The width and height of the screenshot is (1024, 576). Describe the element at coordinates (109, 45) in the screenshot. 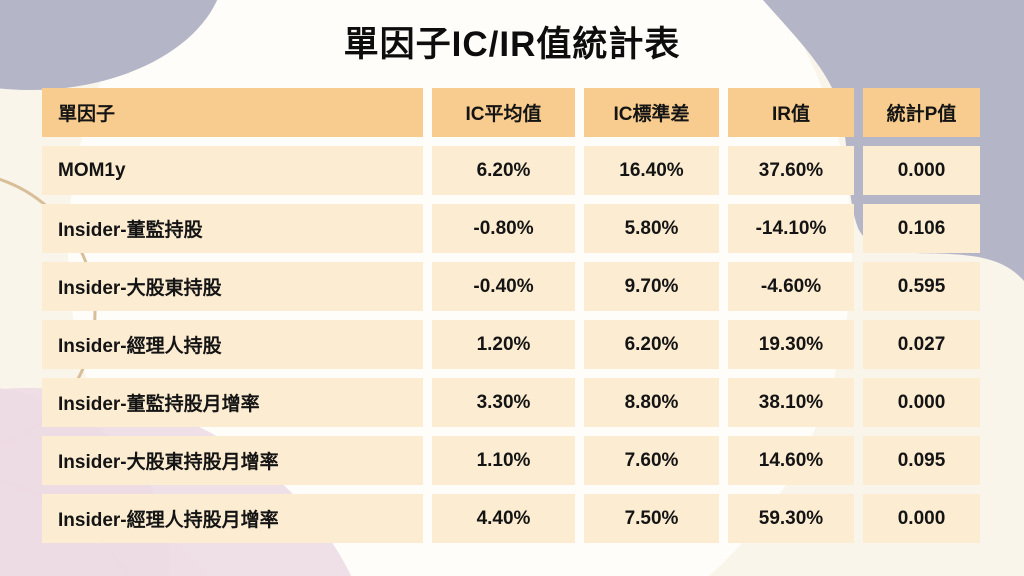

I see `gray-blob-top-left` at that location.